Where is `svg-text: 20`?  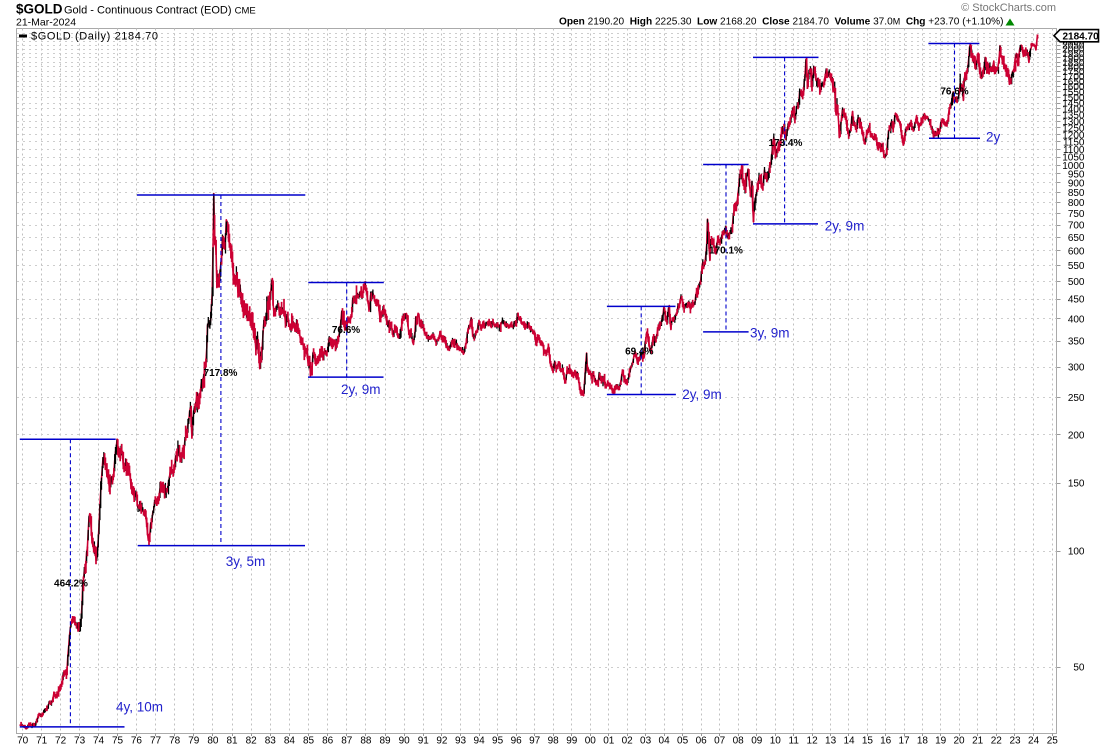
svg-text: 20 is located at coordinates (959, 741).